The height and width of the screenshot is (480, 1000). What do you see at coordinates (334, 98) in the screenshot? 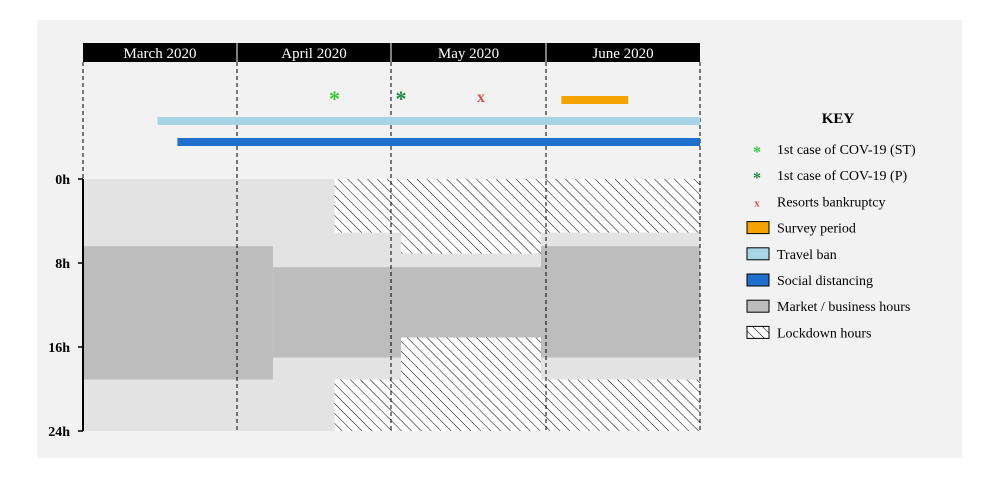
I see `event-marker-st: *` at bounding box center [334, 98].